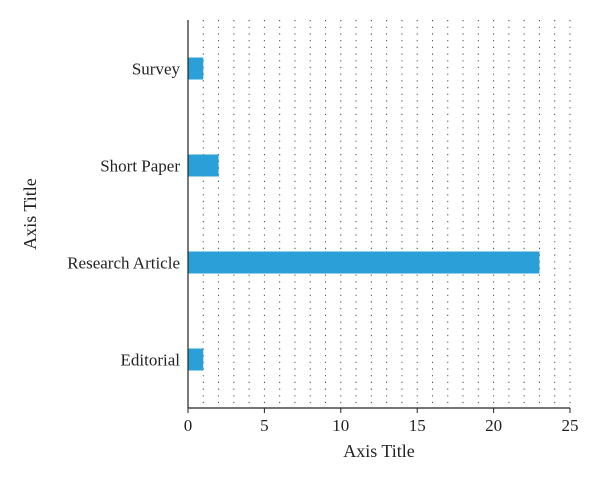 The width and height of the screenshot is (600, 478). Describe the element at coordinates (140, 166) in the screenshot. I see `category-label: Short Paper` at that location.